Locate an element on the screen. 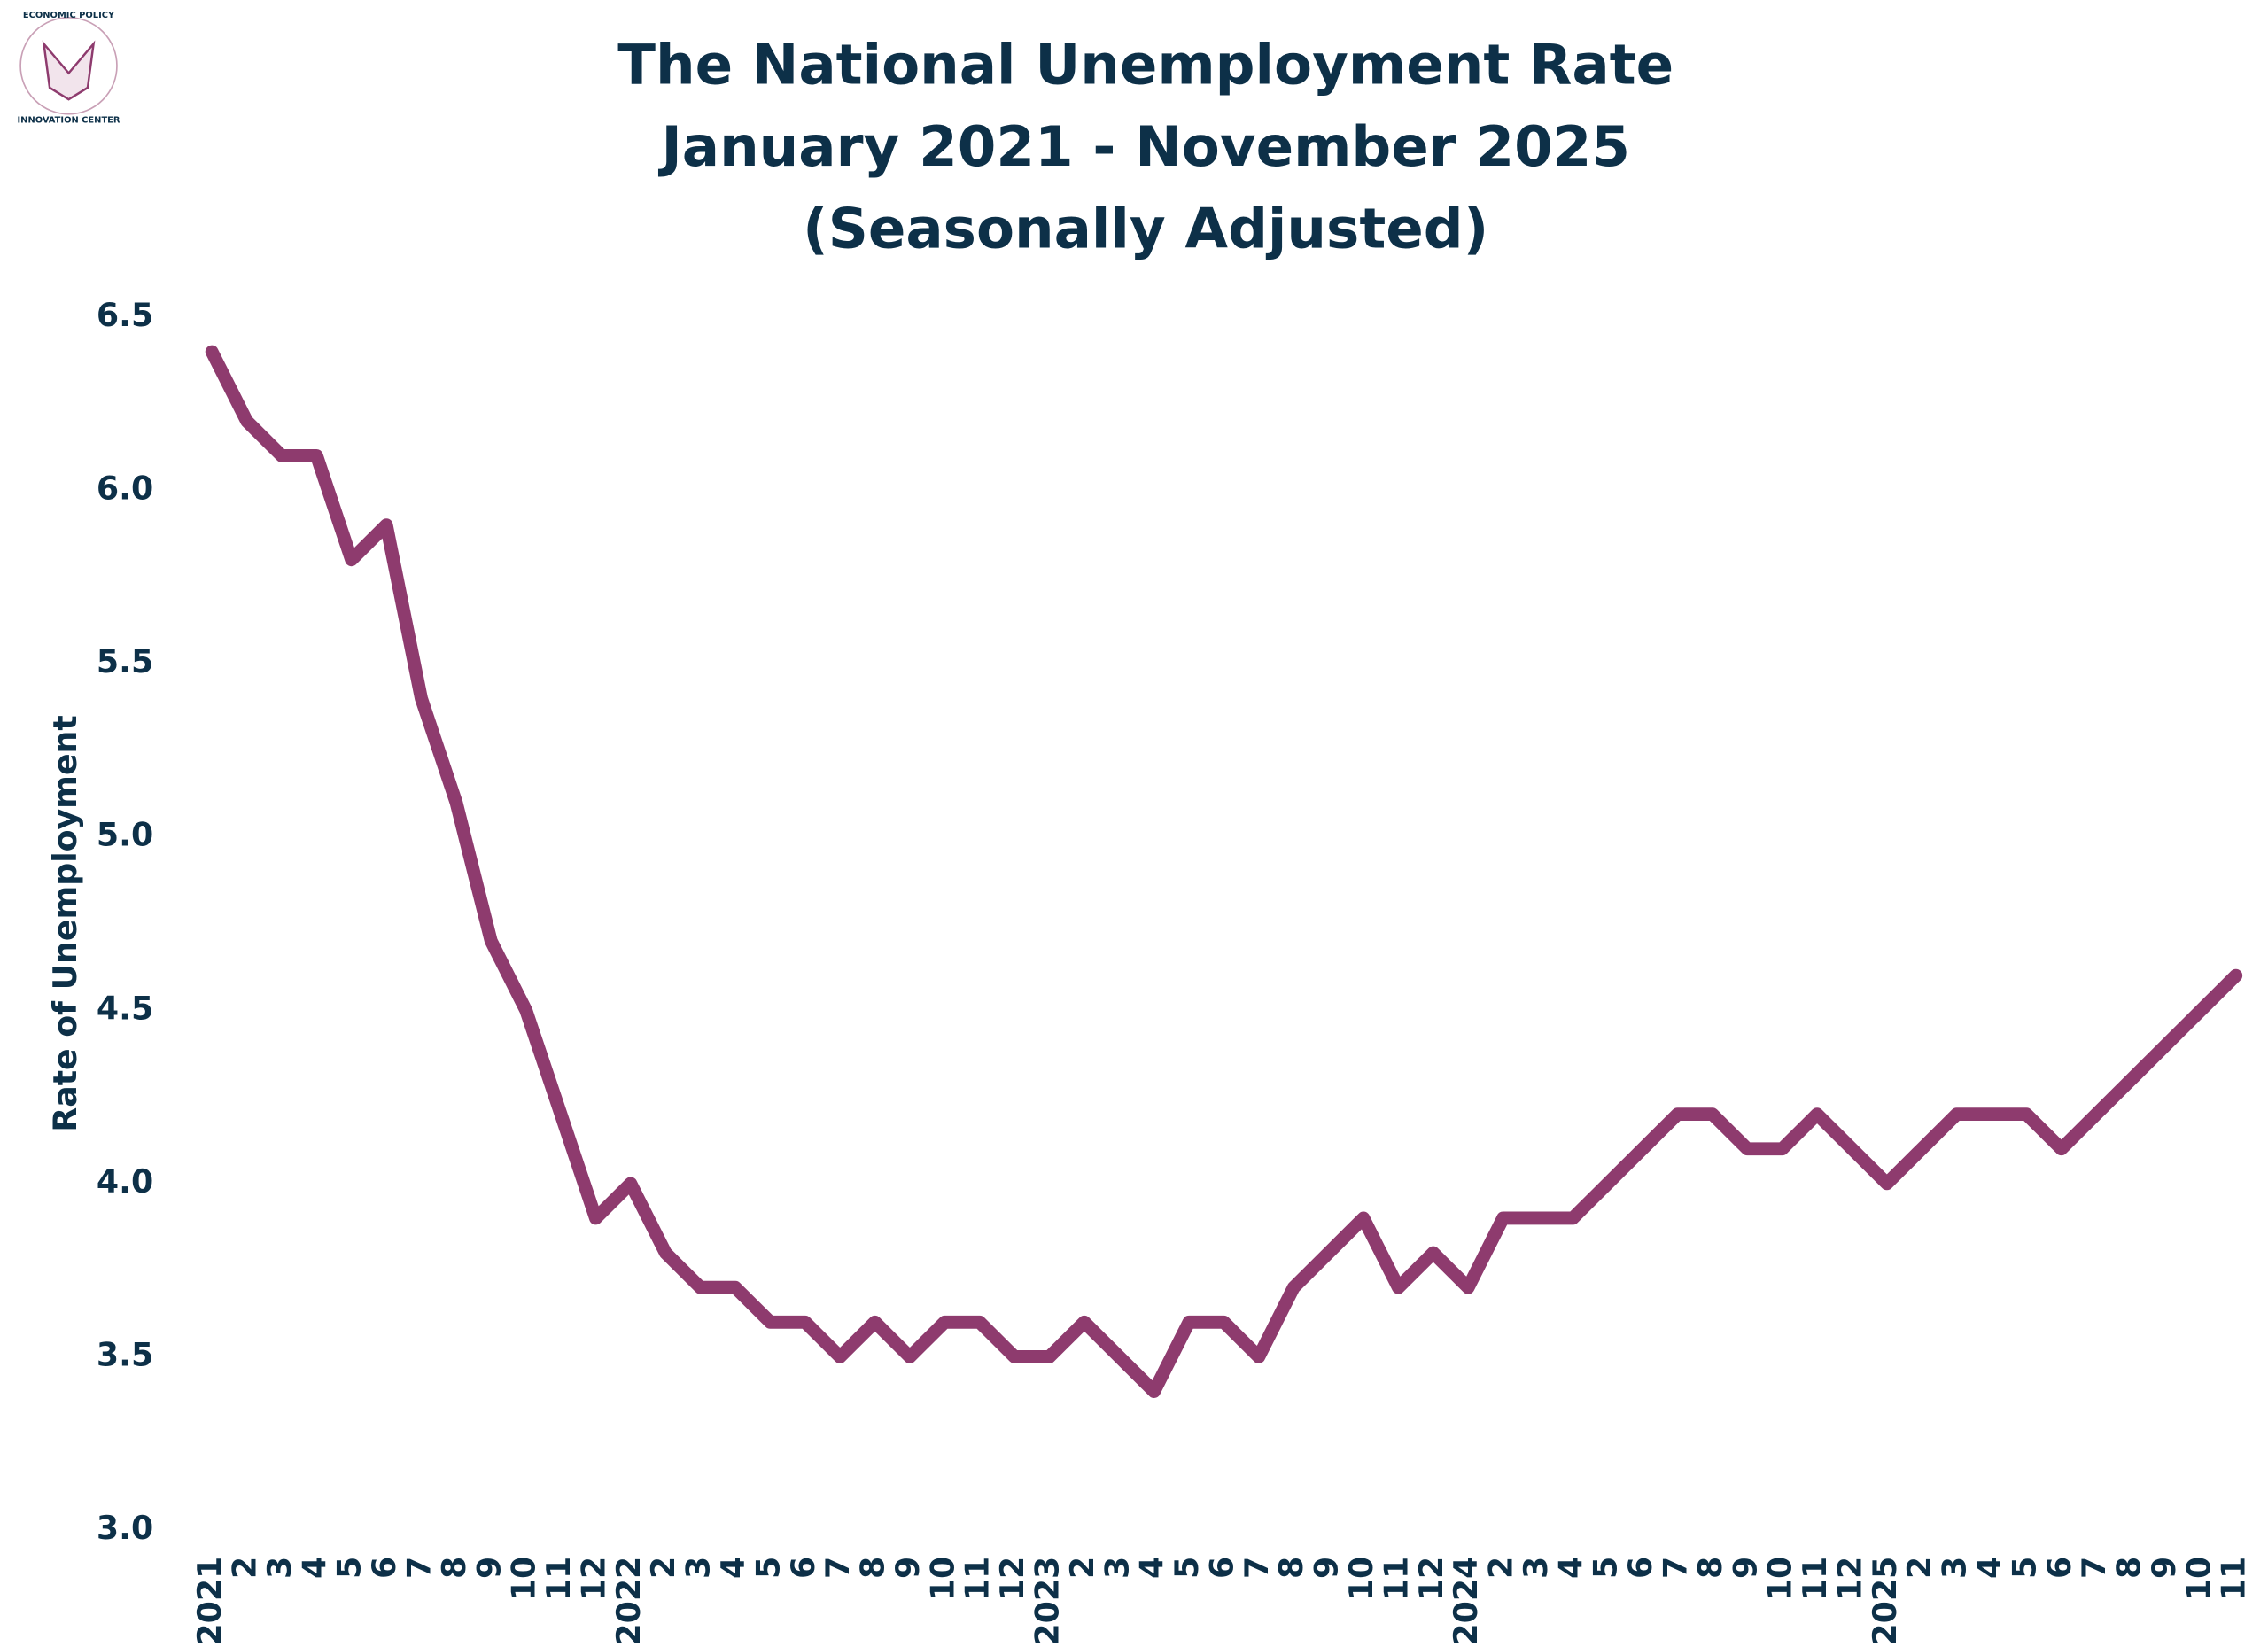 The width and height of the screenshot is (2268, 1647). logo-bottom: INNOVATION CENTER is located at coordinates (69, 121).